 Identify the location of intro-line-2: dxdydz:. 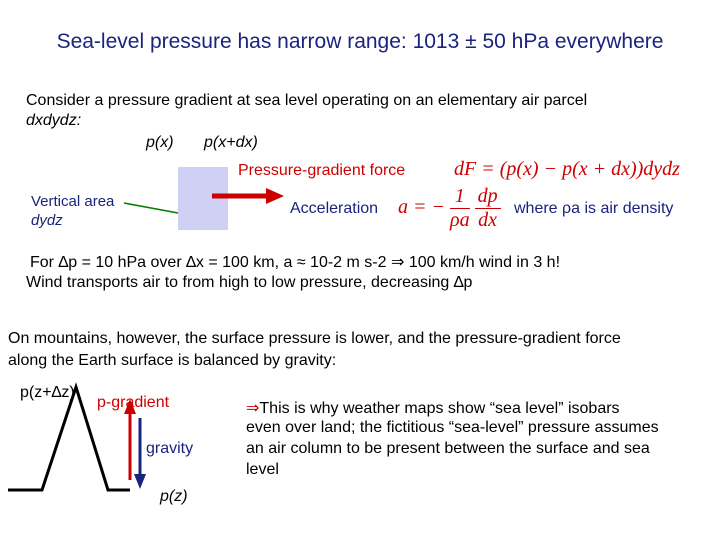
(54, 120).